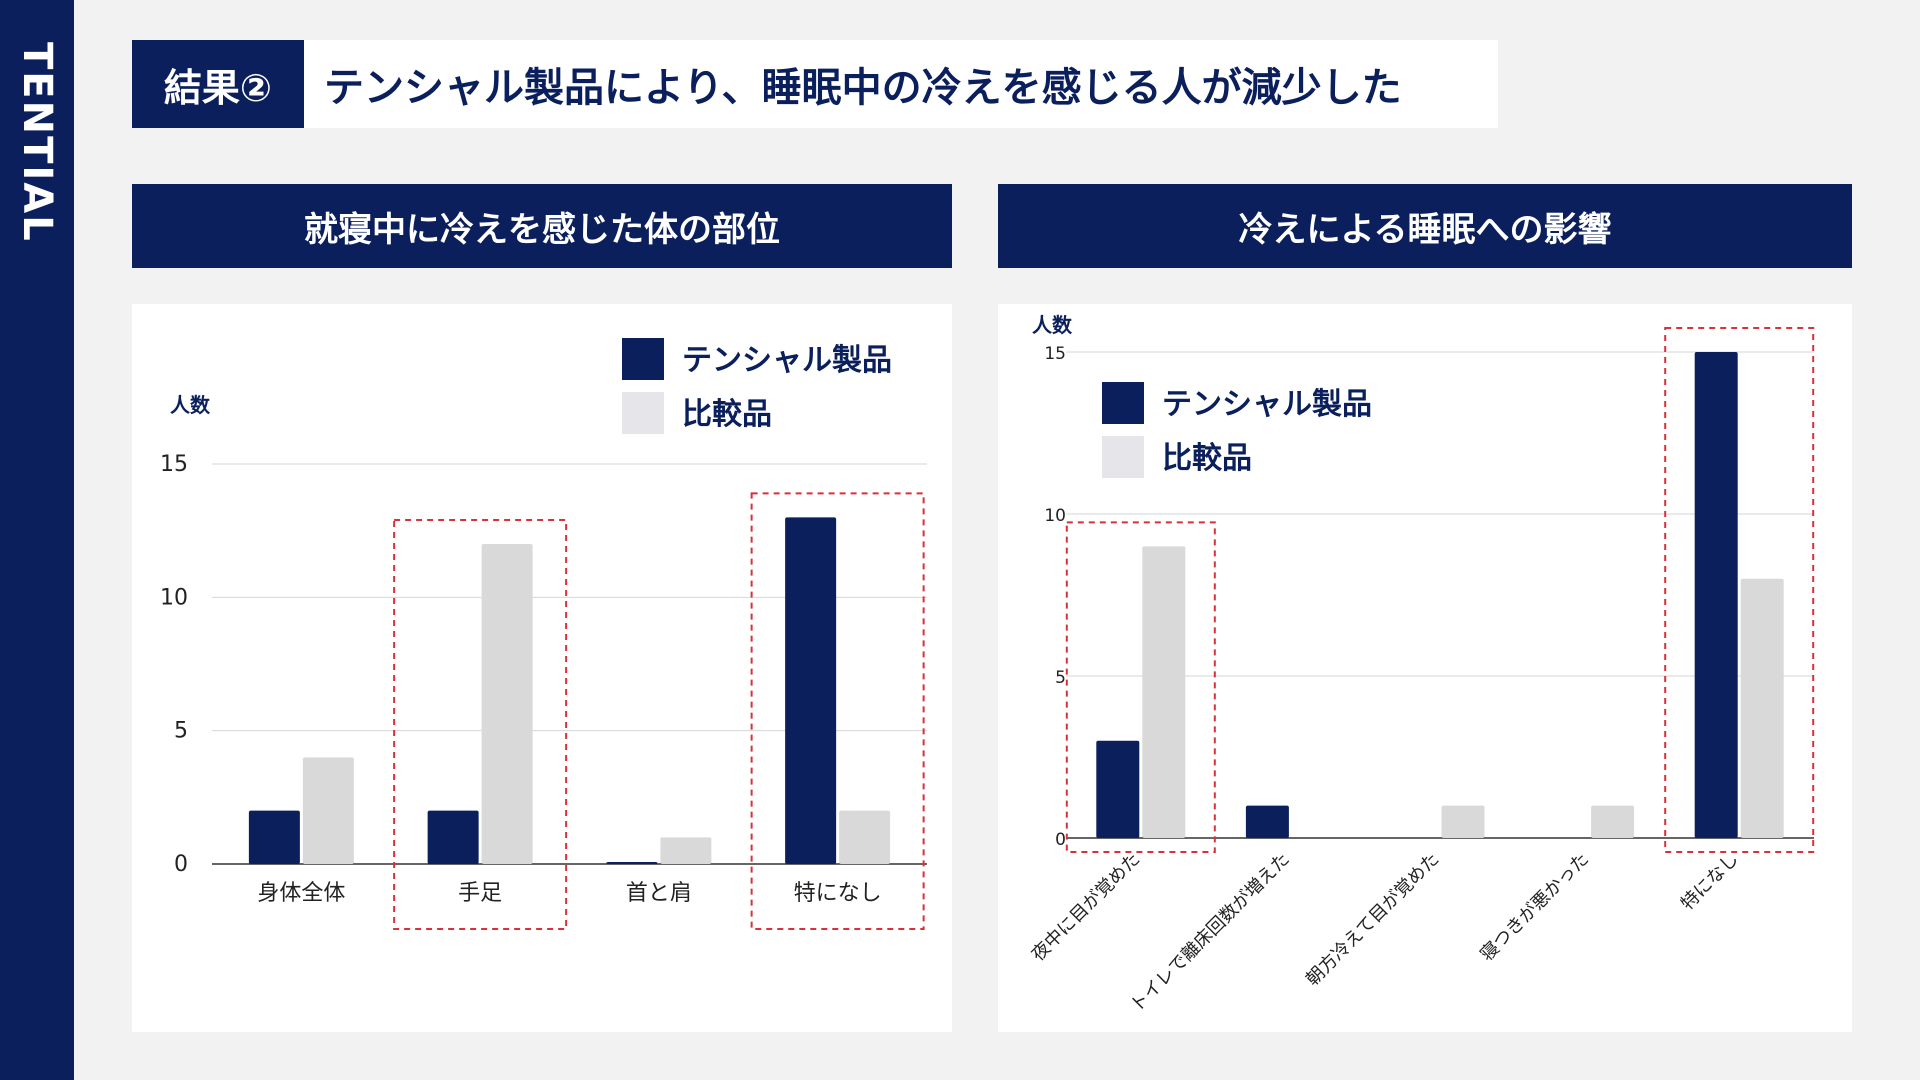 The width and height of the screenshot is (1920, 1080). What do you see at coordinates (37, 540) in the screenshot?
I see `sidebar: TENTIAL` at bounding box center [37, 540].